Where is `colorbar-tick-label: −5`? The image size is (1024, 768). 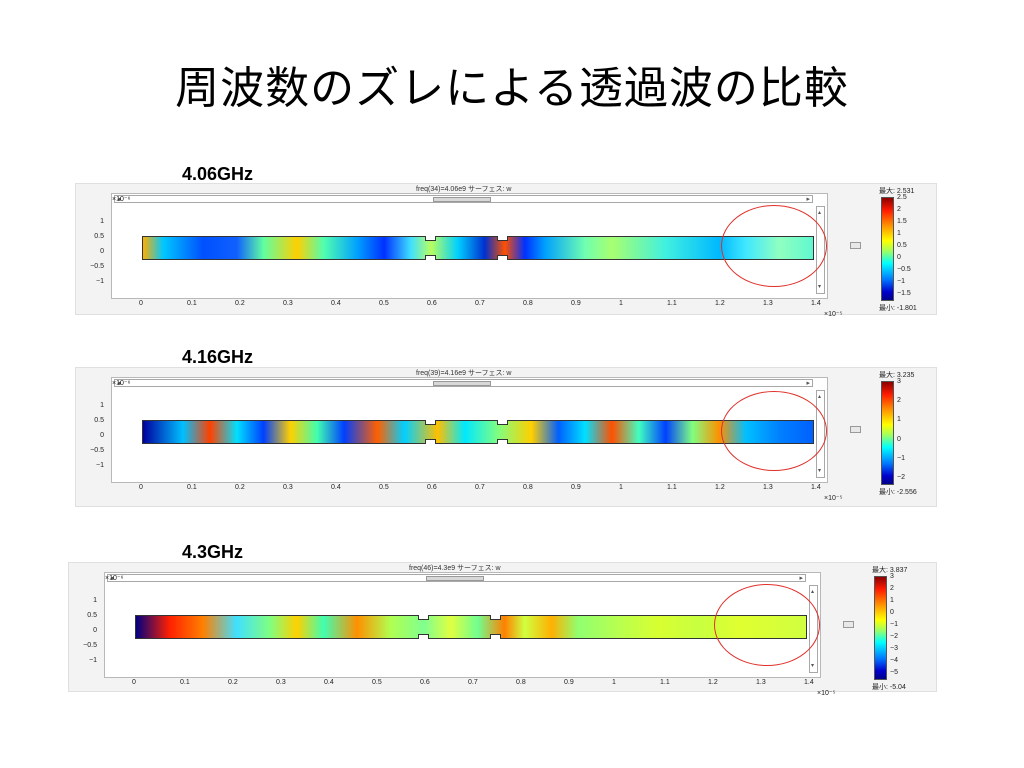
colorbar-tick-label: −5 is located at coordinates (894, 672).